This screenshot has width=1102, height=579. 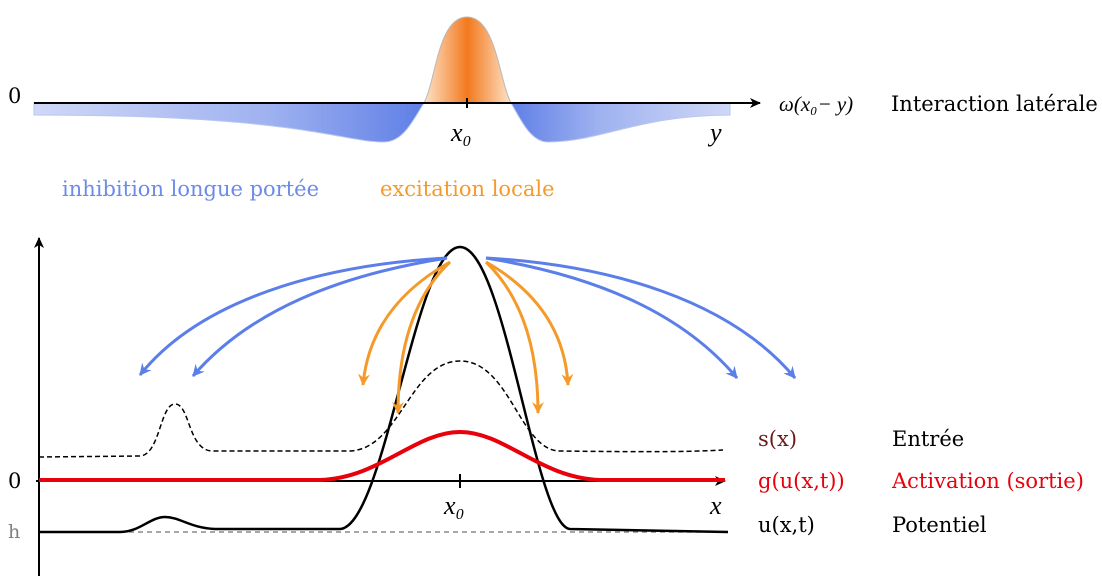 I want to click on omega-label: ω(x₀− y), so click(x=816, y=104).